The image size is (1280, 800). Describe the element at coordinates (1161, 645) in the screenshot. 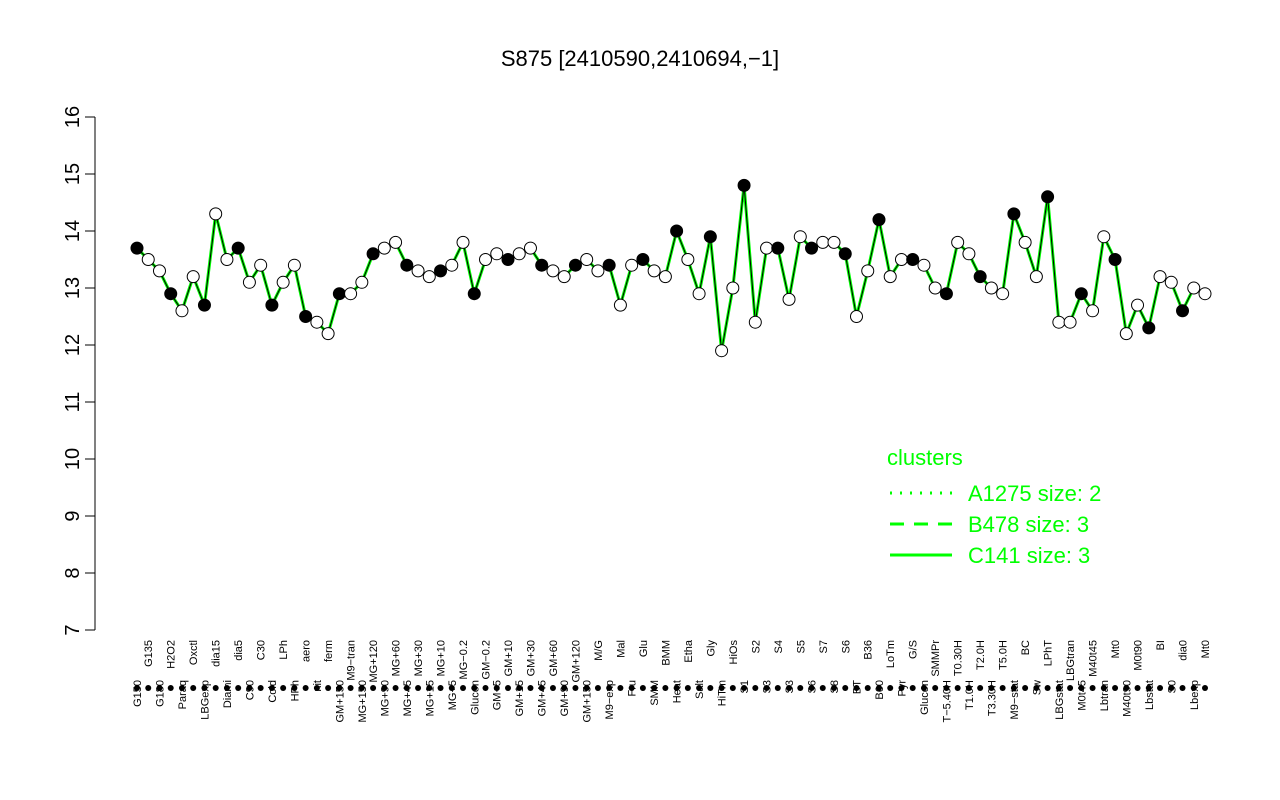

I see `x-tick-label: BI` at that location.